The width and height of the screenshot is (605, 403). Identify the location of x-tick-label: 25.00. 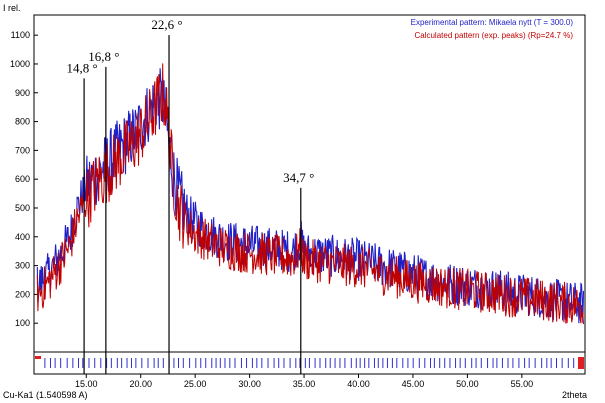
(195, 384).